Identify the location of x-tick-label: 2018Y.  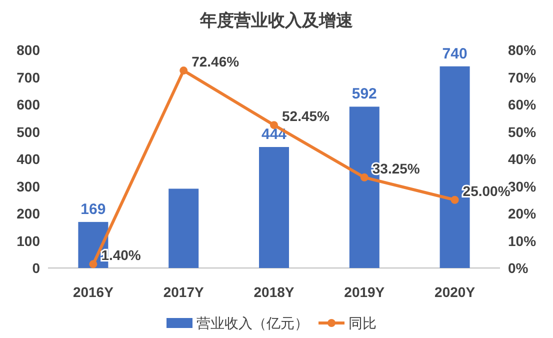
(274, 292).